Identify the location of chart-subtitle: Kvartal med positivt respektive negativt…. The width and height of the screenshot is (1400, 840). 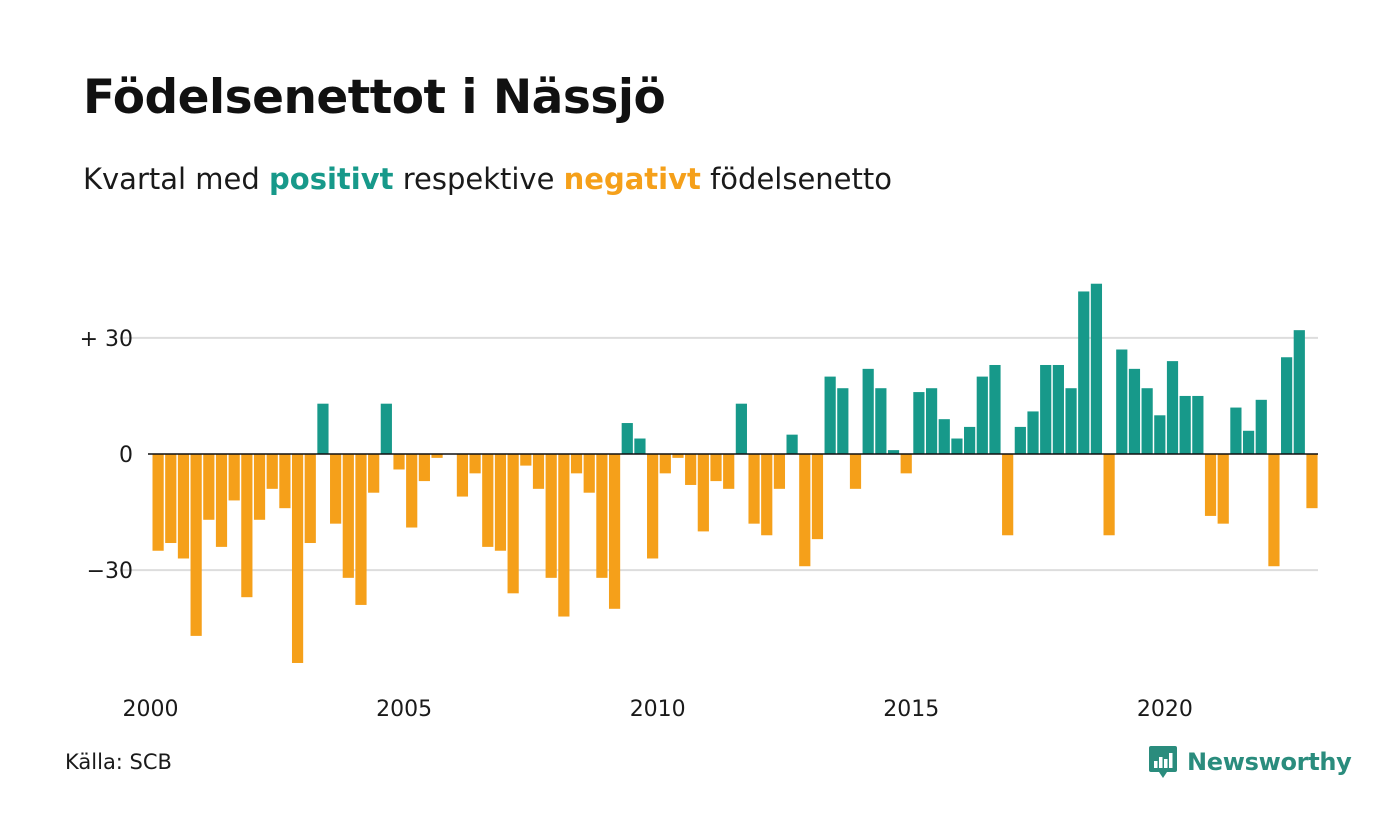
(487, 179).